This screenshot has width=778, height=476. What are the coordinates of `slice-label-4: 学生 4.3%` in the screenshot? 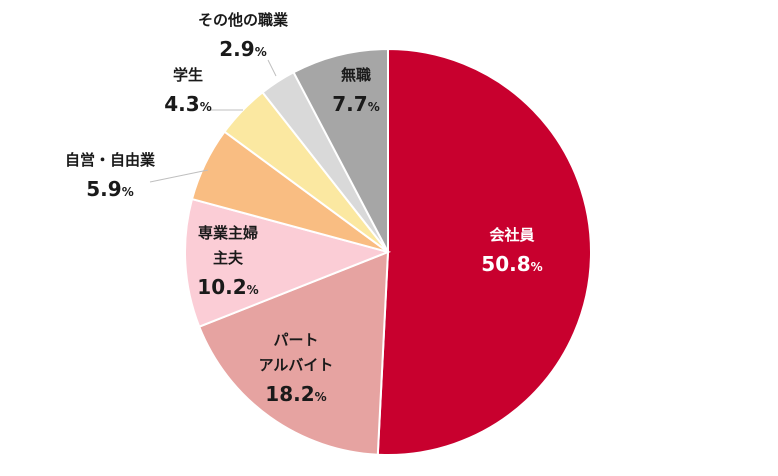 It's located at (187, 91).